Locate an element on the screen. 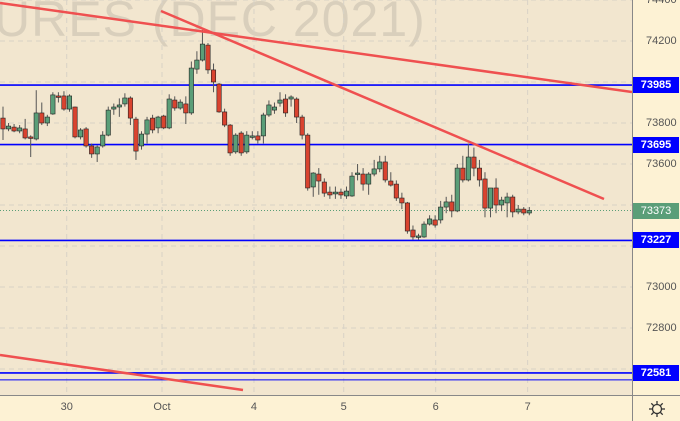 The width and height of the screenshot is (680, 421). symbol-watermark: URES (DEC 2021) is located at coordinates (213, 23).